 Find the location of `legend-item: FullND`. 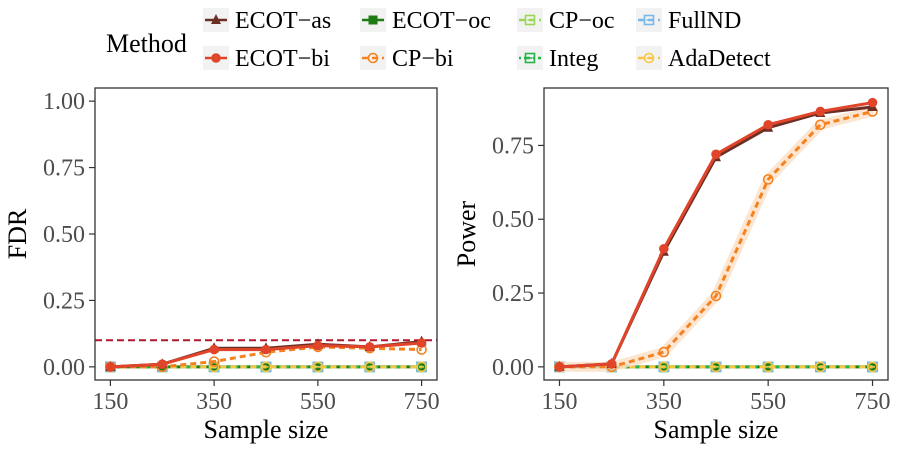

legend-item: FullND is located at coordinates (688, 21).